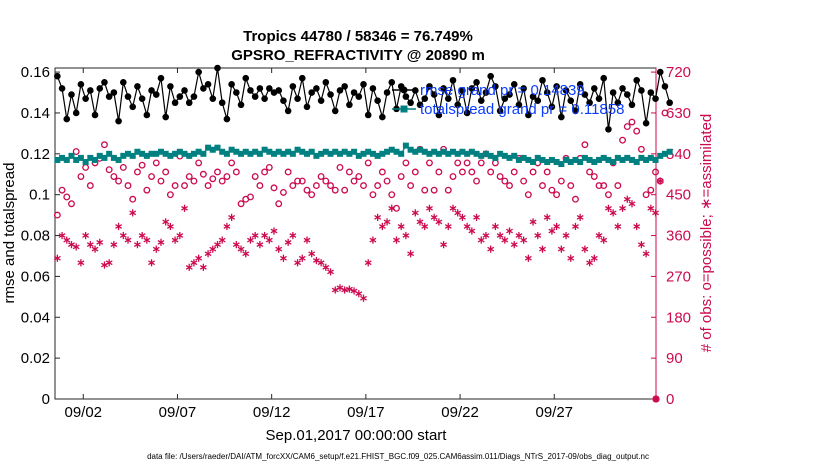 This screenshot has width=830, height=470. What do you see at coordinates (678, 276) in the screenshot?
I see `right-y-tick-label: 270` at bounding box center [678, 276].